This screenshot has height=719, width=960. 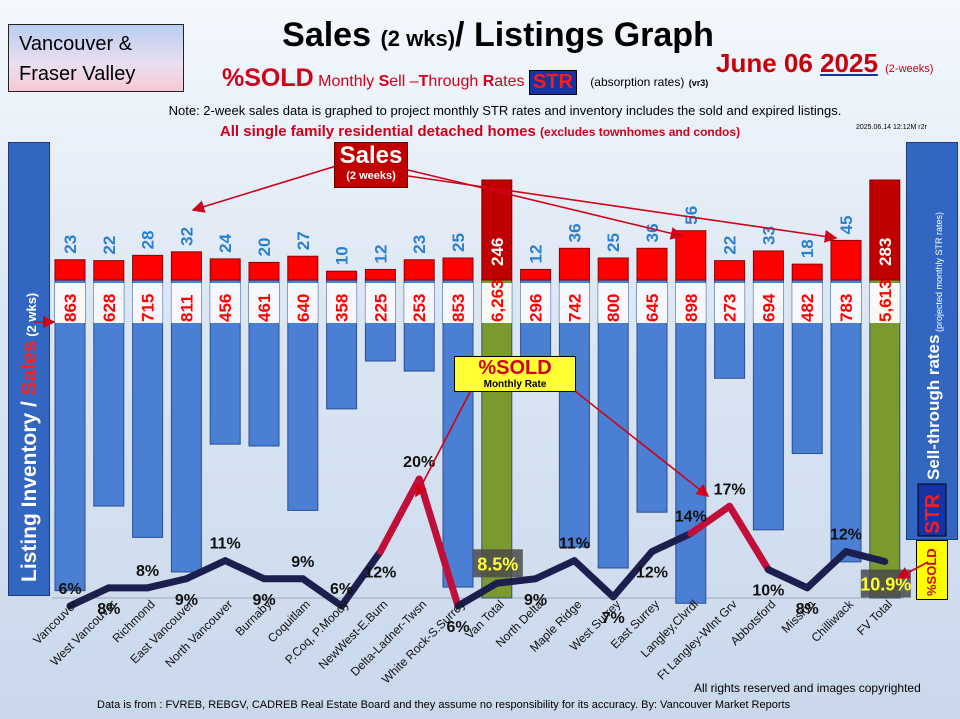 I want to click on str-total-label: 8.5%, so click(x=497, y=564).